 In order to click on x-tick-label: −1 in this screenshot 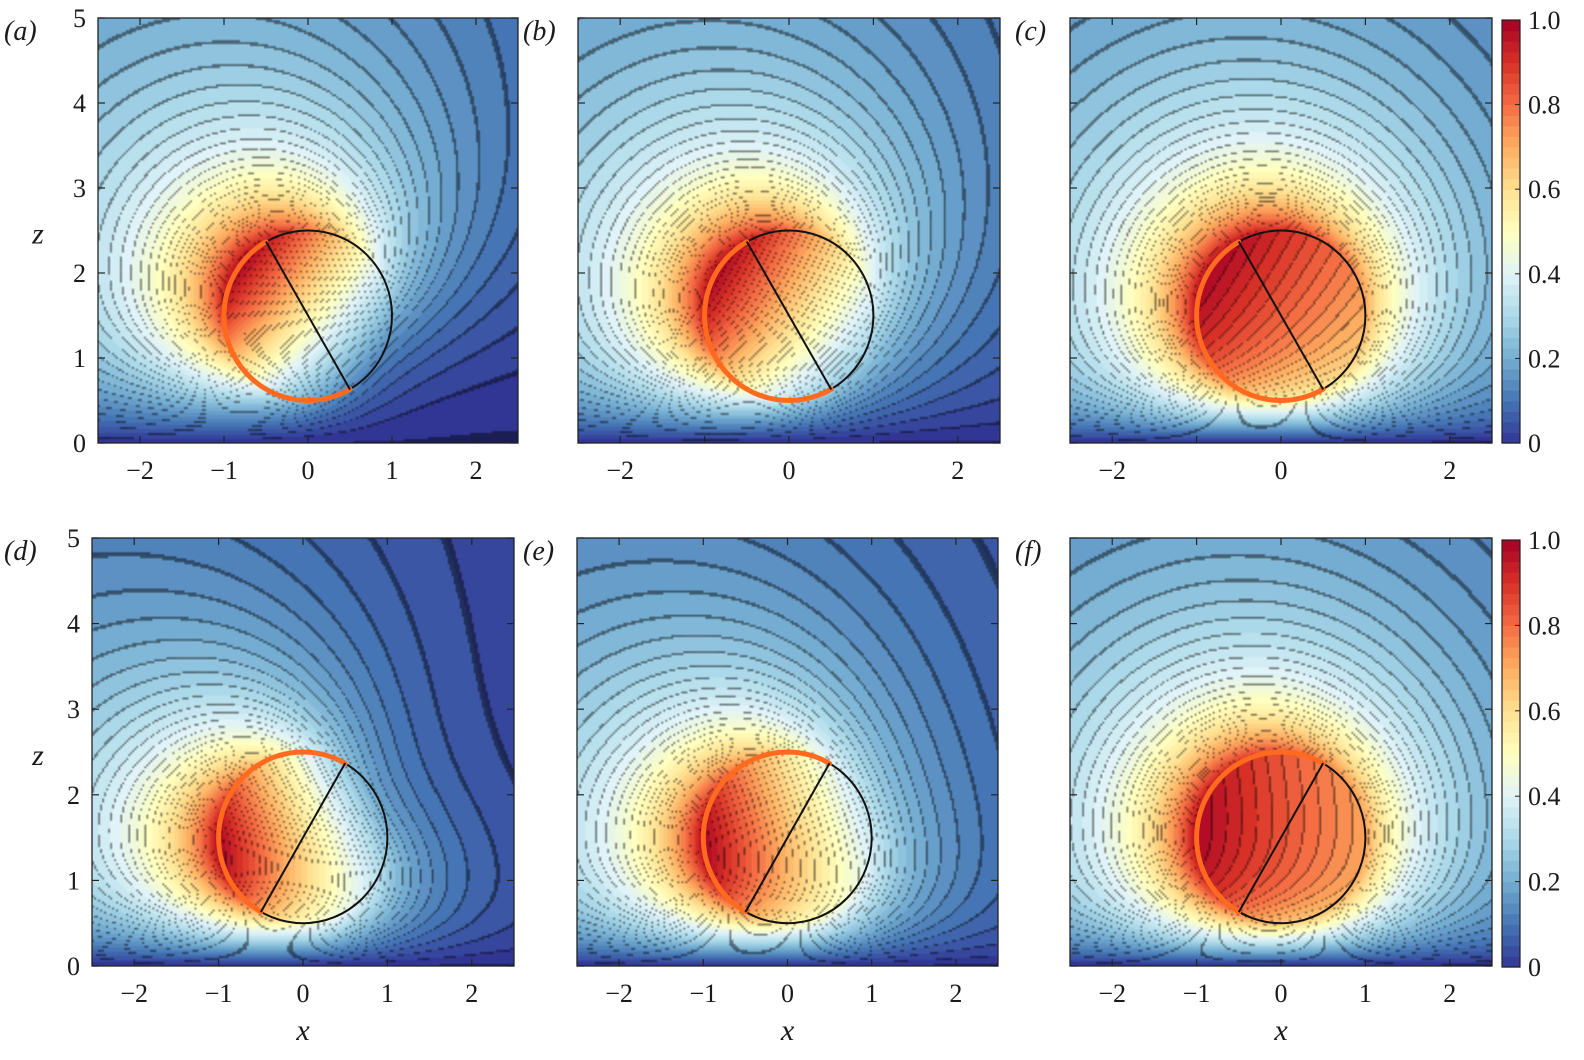, I will do `click(219, 993)`.